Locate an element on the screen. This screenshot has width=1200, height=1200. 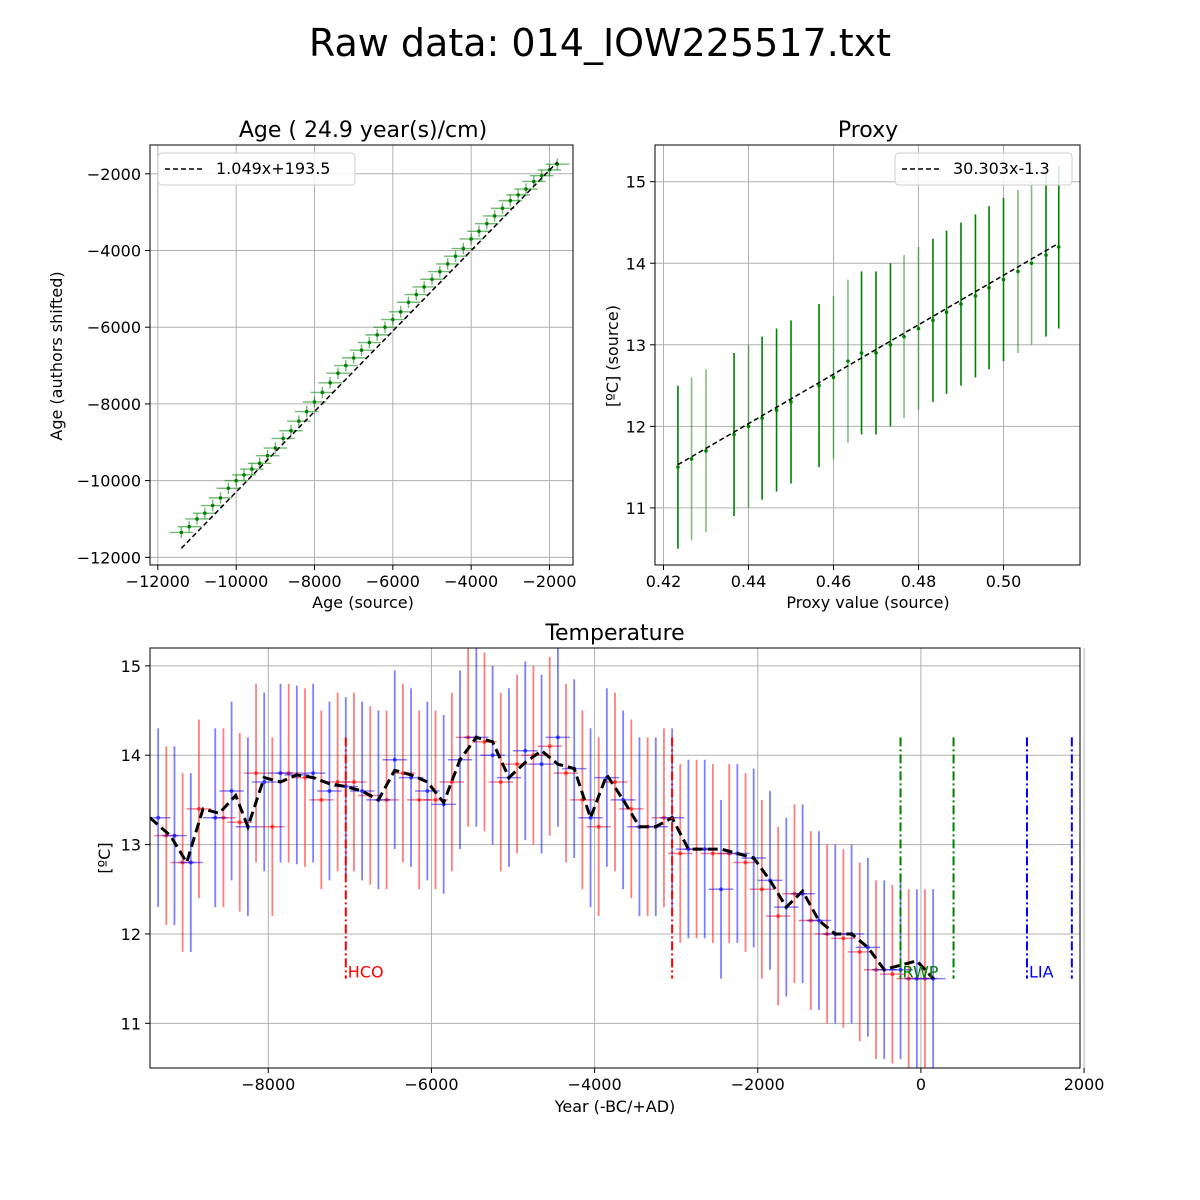
period-lia-label: LIA is located at coordinates (1041, 972).